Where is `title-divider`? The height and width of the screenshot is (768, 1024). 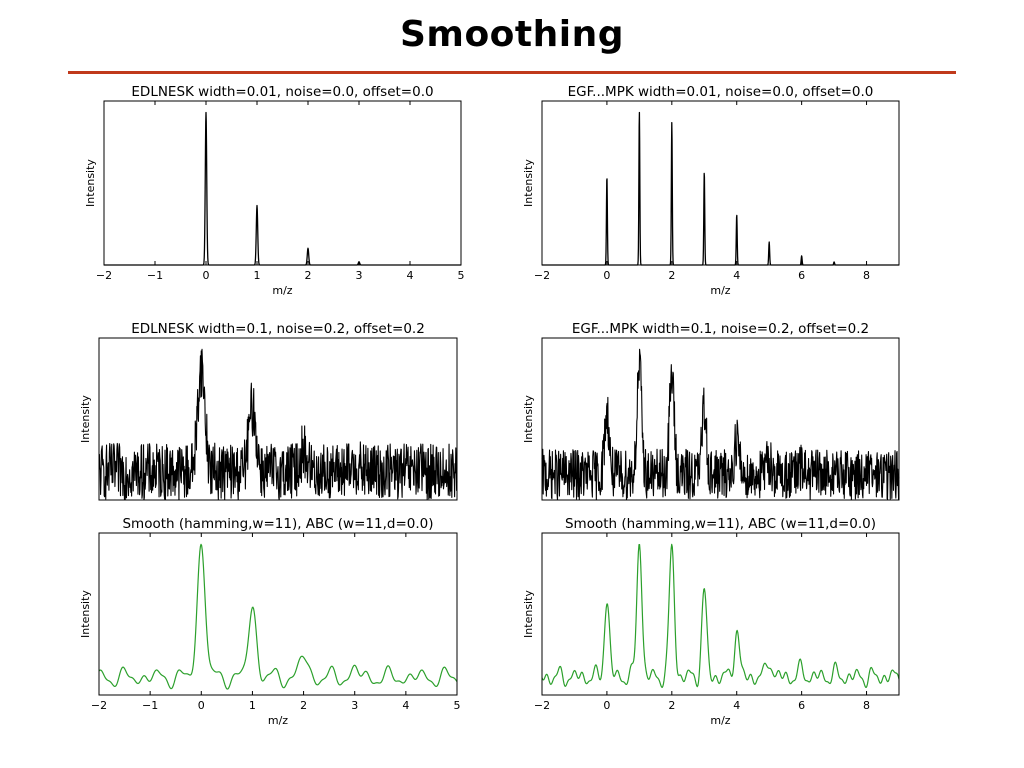
title-divider is located at coordinates (512, 72).